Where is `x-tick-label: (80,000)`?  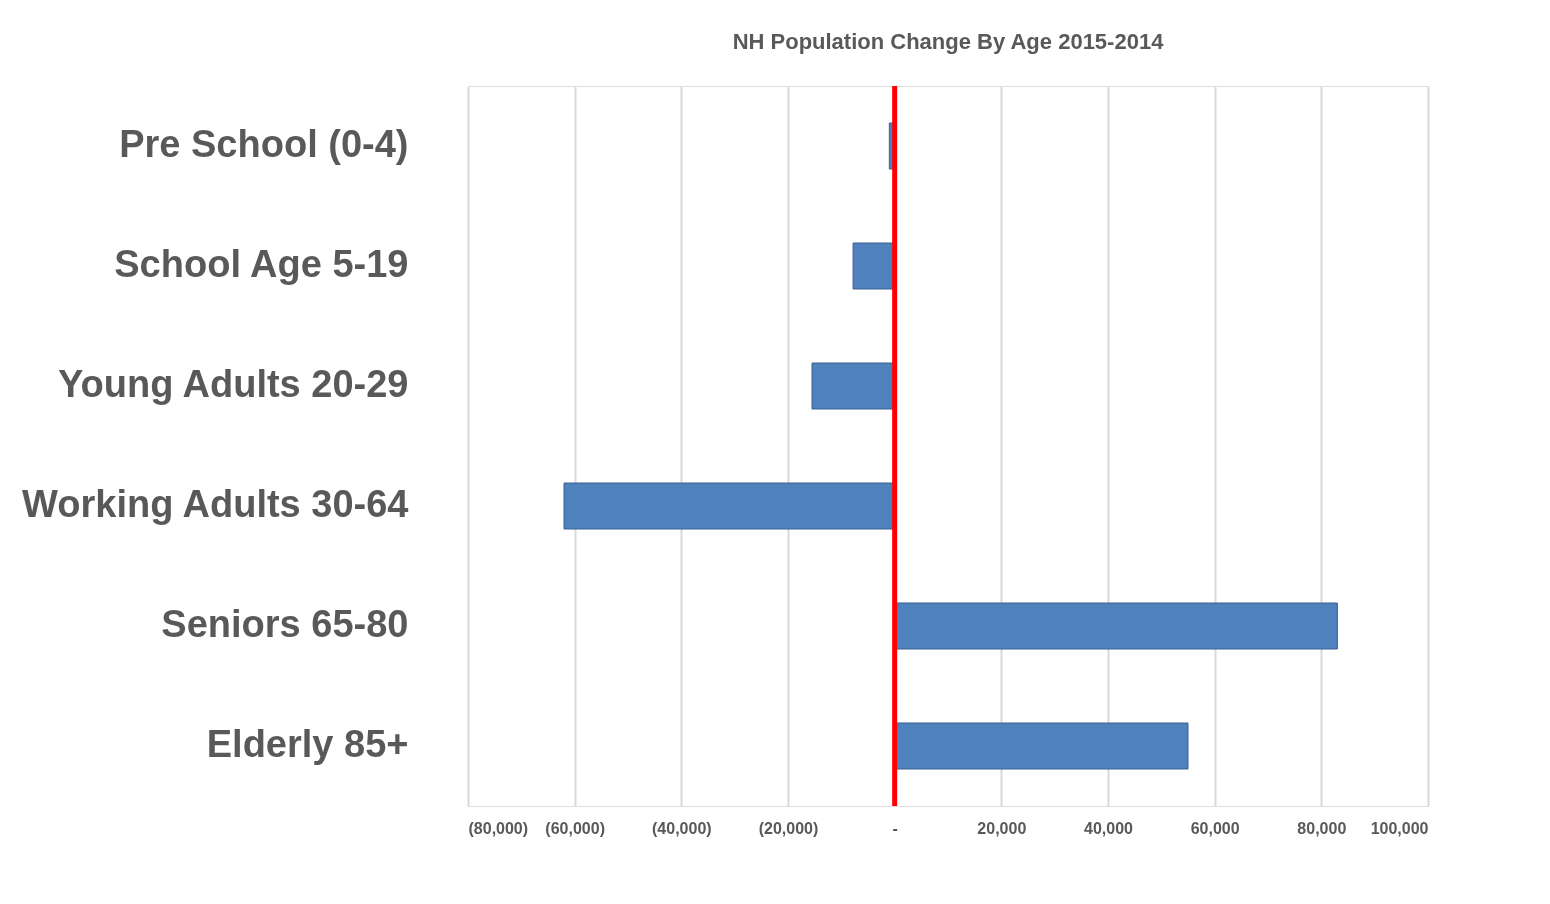
x-tick-label: (80,000) is located at coordinates (498, 828).